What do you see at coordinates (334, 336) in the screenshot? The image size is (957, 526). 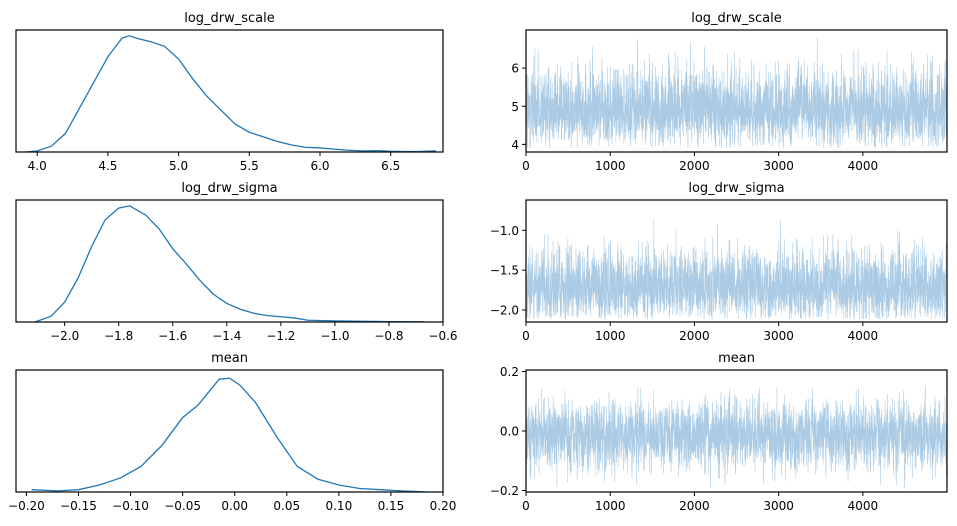 I see `x-tick-label: −1.0` at bounding box center [334, 336].